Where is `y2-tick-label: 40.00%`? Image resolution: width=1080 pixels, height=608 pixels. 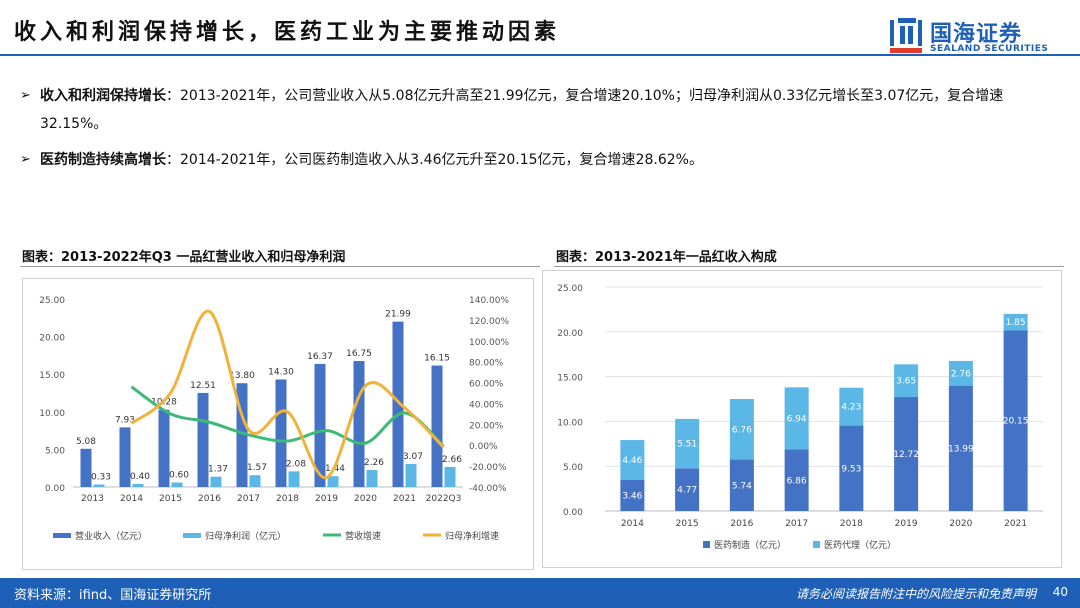 y2-tick-label: 40.00% is located at coordinates (486, 405).